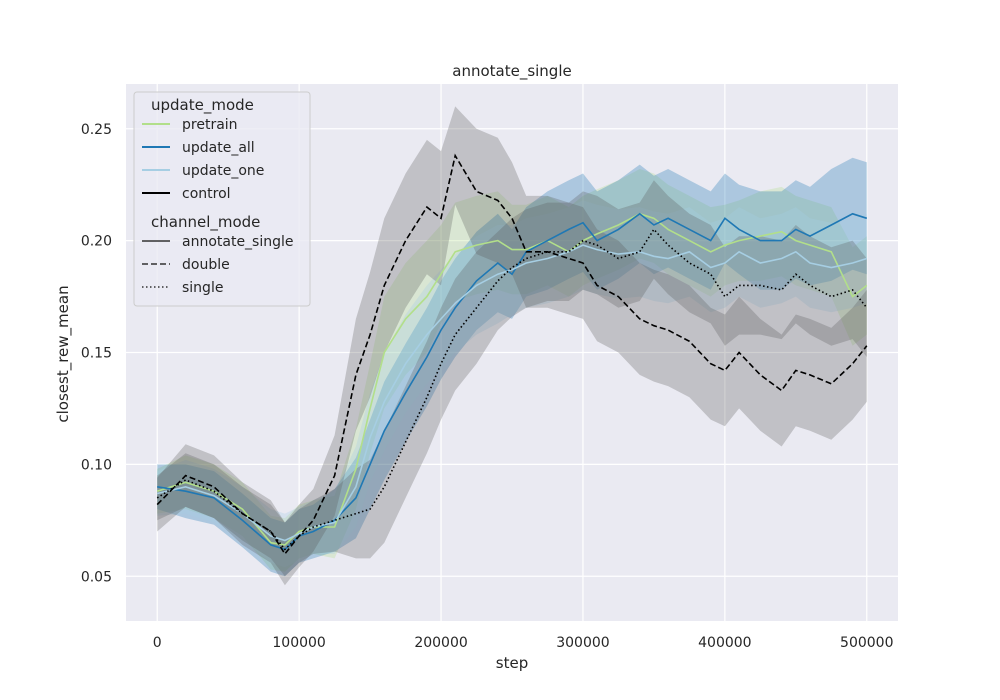 Image resolution: width=1000 pixels, height=700 pixels. Describe the element at coordinates (96, 465) in the screenshot. I see `y-tick-label: 0.10` at that location.